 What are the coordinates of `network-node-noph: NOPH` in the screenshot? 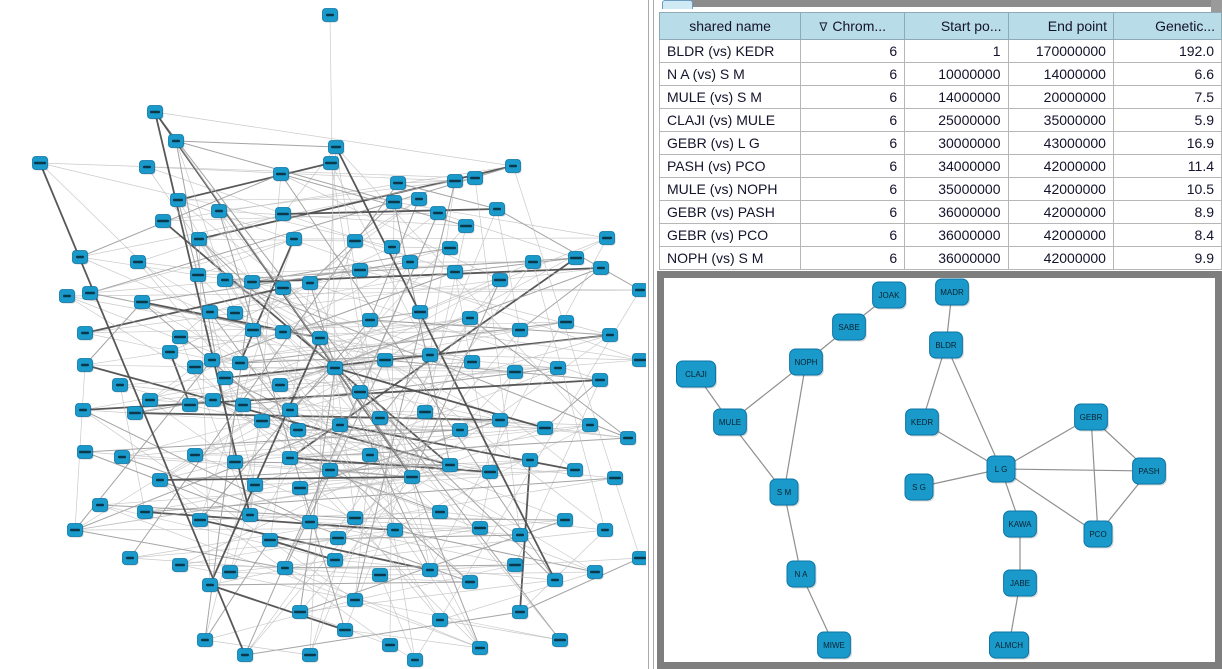 It's located at (806, 362).